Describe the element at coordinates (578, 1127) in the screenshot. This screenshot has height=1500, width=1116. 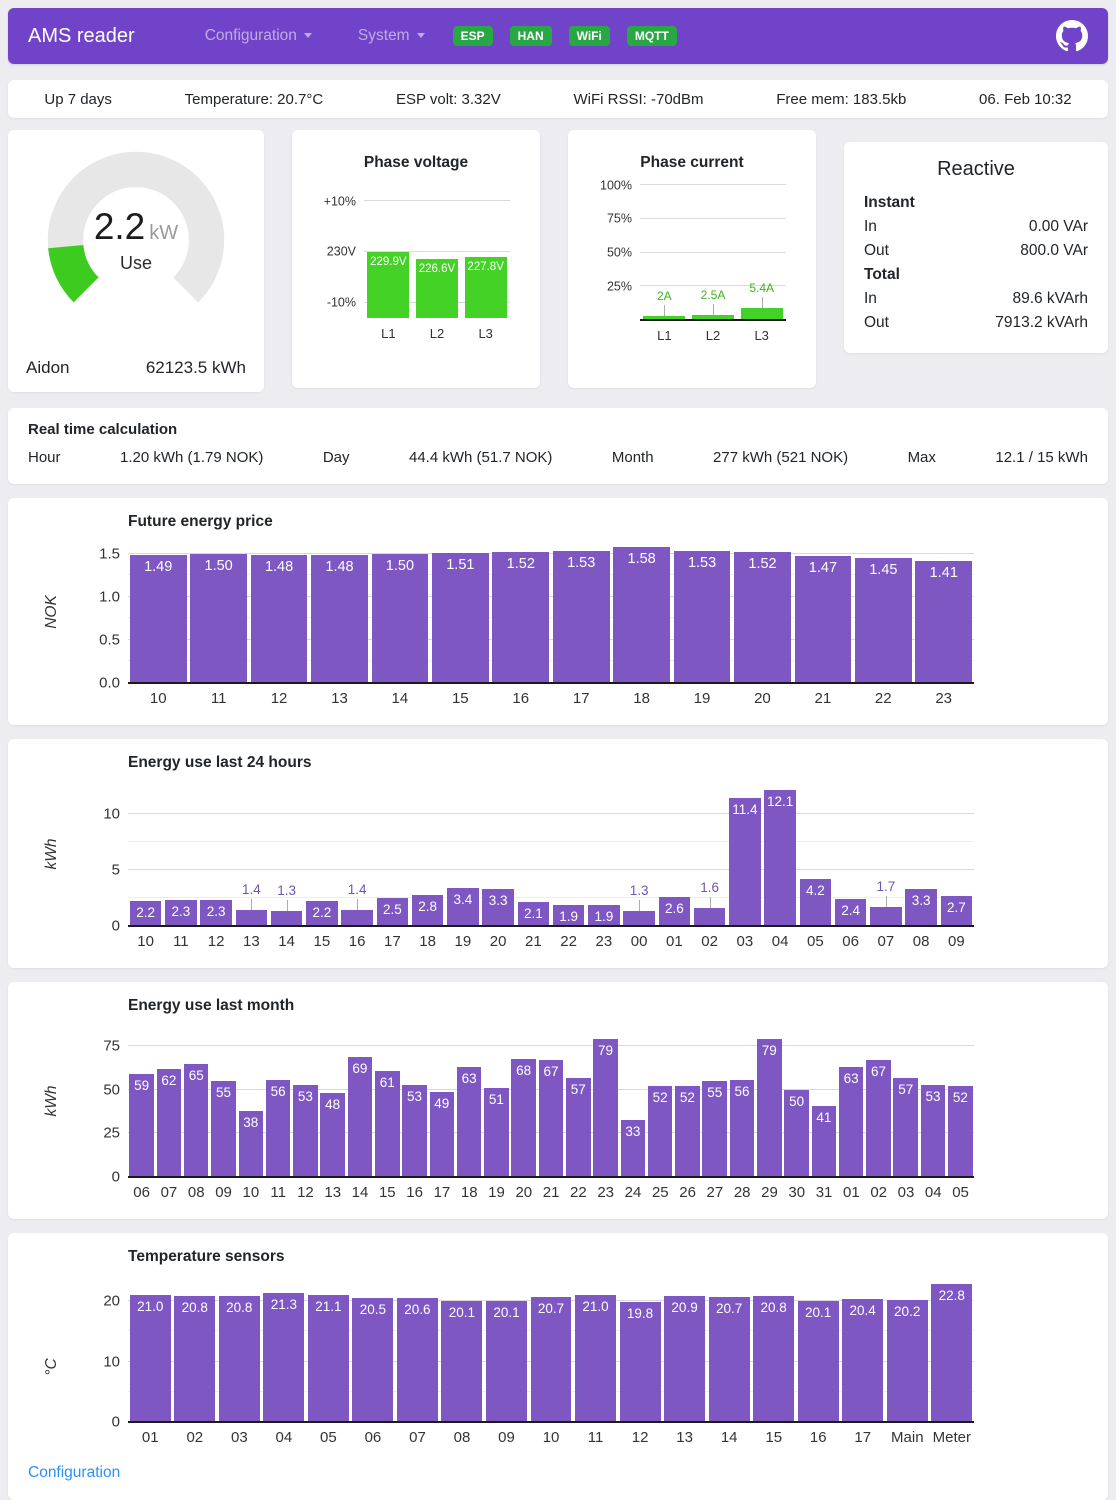
I see `bar: 57` at that location.